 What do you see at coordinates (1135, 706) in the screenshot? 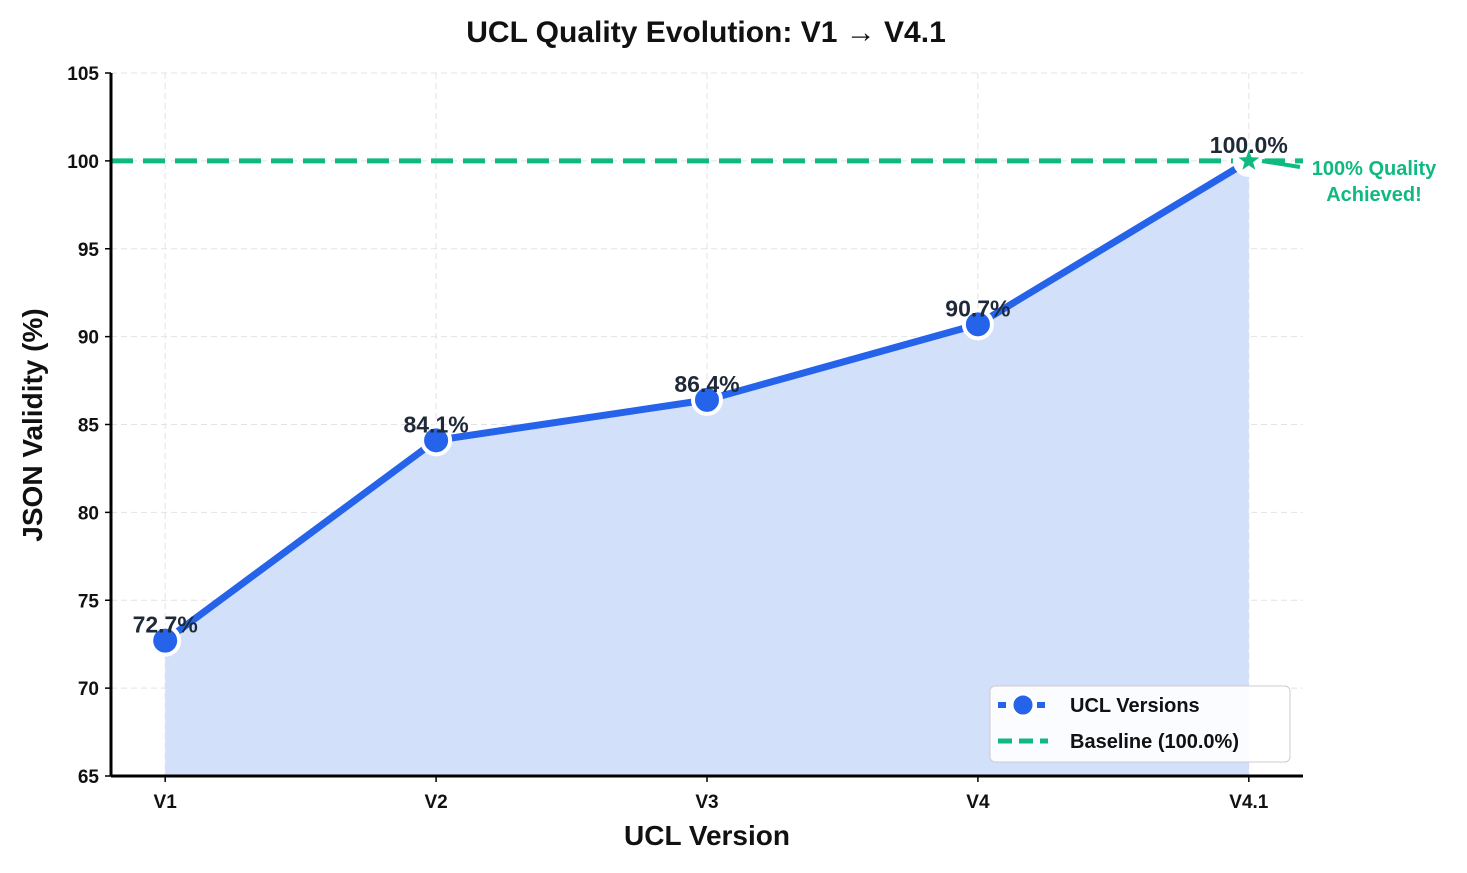
I see `legend-label-ucl-versions: UCL Versions` at bounding box center [1135, 706].